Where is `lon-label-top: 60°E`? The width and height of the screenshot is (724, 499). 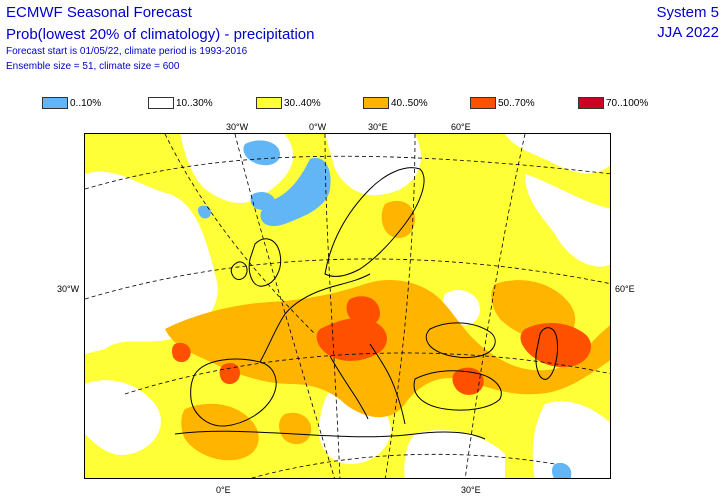
lon-label-top: 60°E is located at coordinates (461, 127).